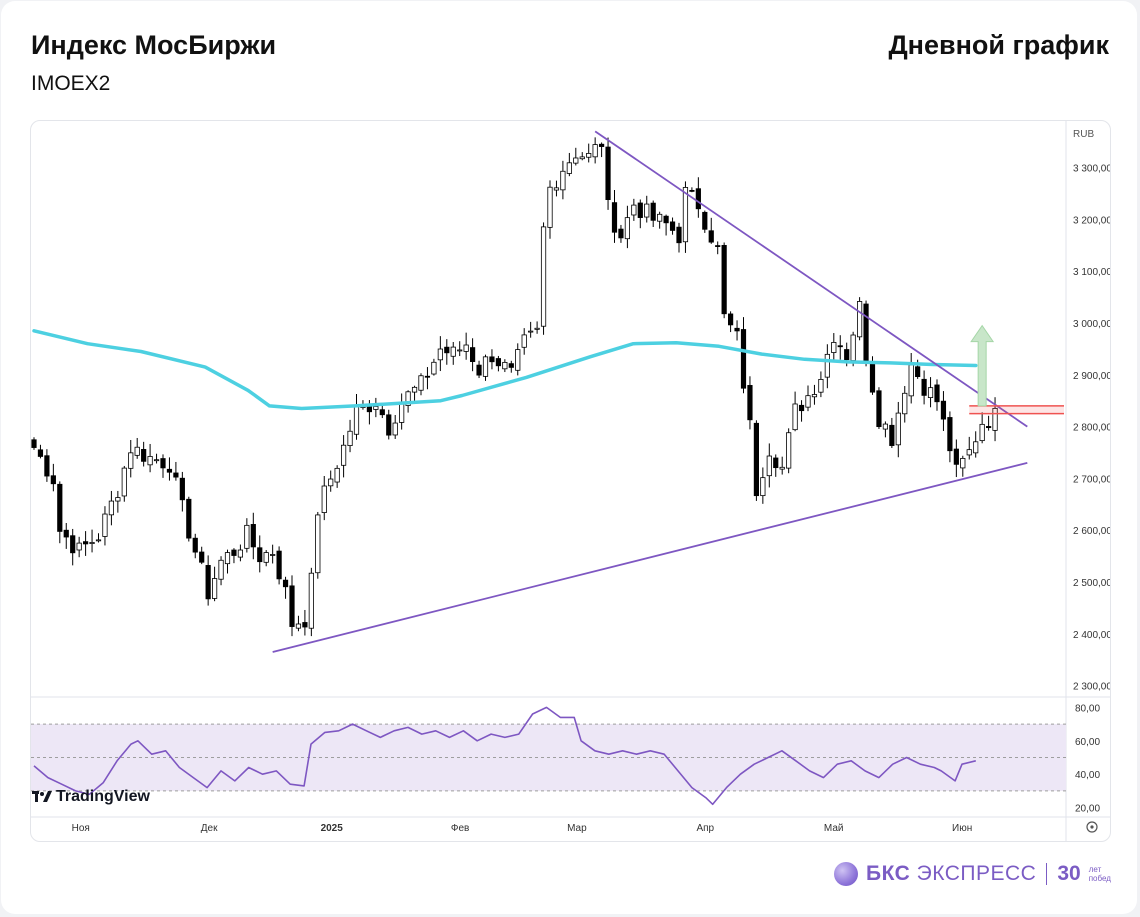  What do you see at coordinates (209, 828) in the screenshot?
I see `time-tick-label: Дек` at bounding box center [209, 828].